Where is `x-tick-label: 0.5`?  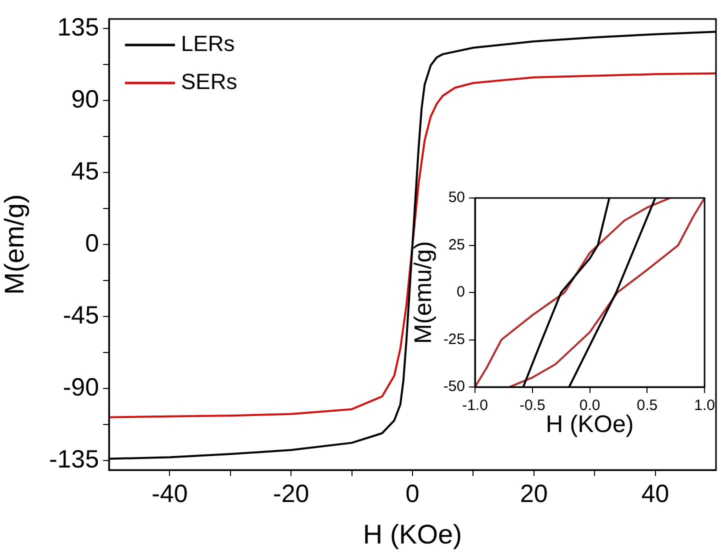
x-tick-label: 0.5 is located at coordinates (647, 405).